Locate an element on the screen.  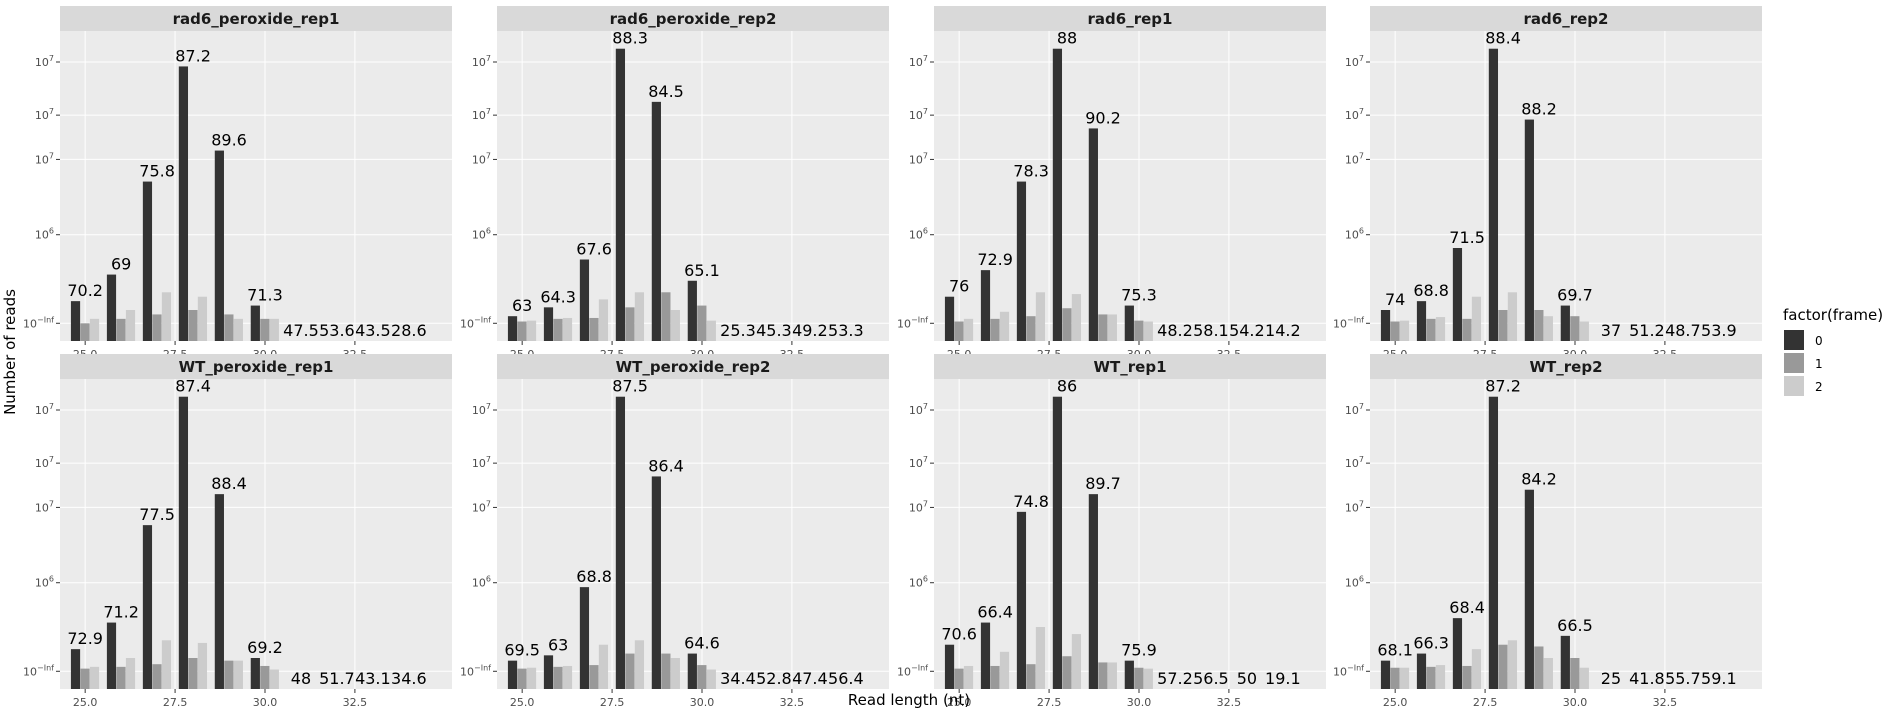
legend: factor(frame) 0 1 2 is located at coordinates (1833, 351).